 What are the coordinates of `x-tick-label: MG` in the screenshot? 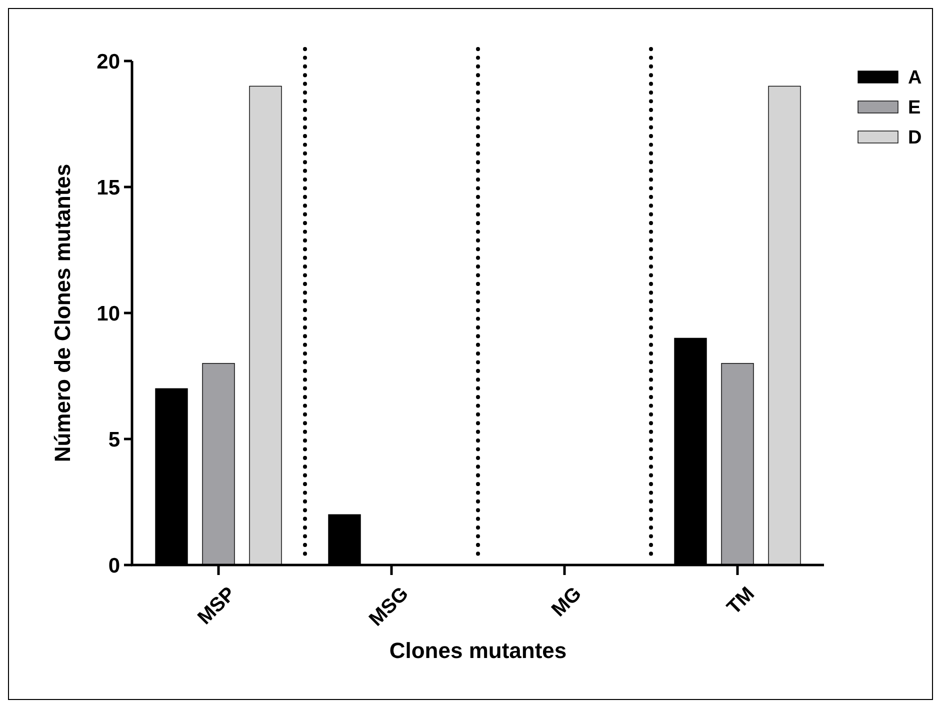 It's located at (567, 602).